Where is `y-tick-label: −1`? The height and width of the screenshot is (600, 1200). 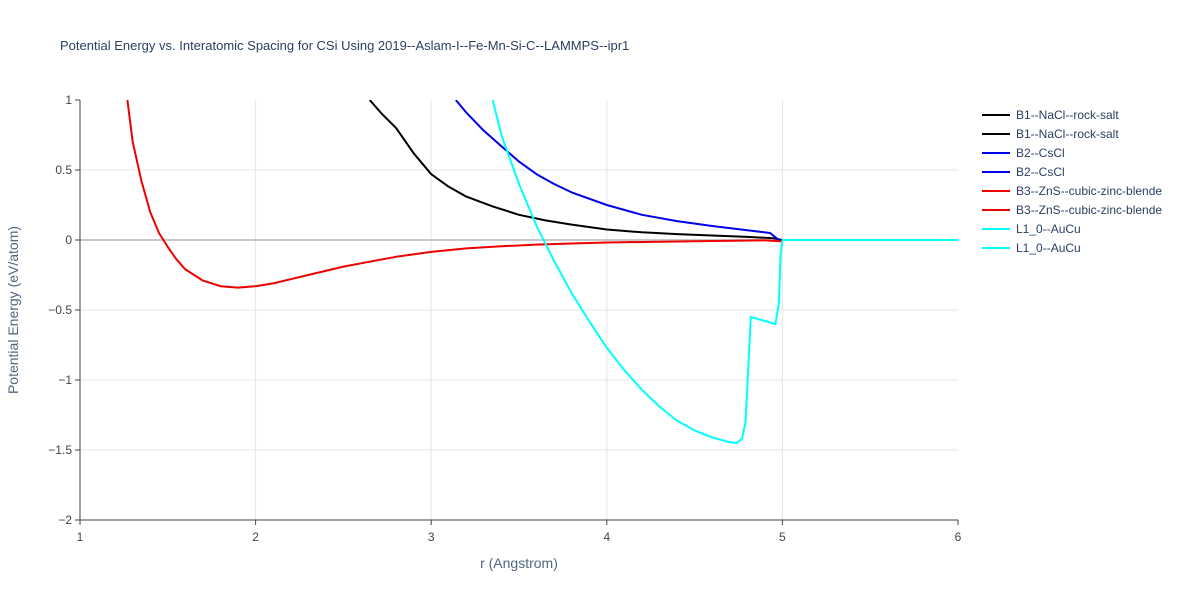
y-tick-label: −1 is located at coordinates (65, 380).